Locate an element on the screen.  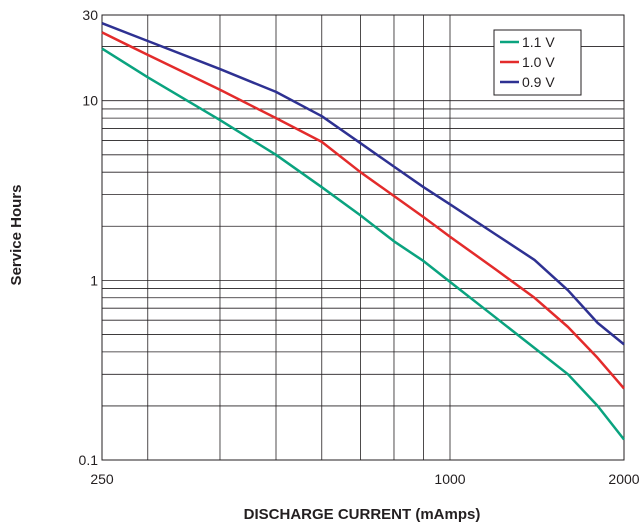
legend-label-1-0v: 1.0 V is located at coordinates (538, 62).